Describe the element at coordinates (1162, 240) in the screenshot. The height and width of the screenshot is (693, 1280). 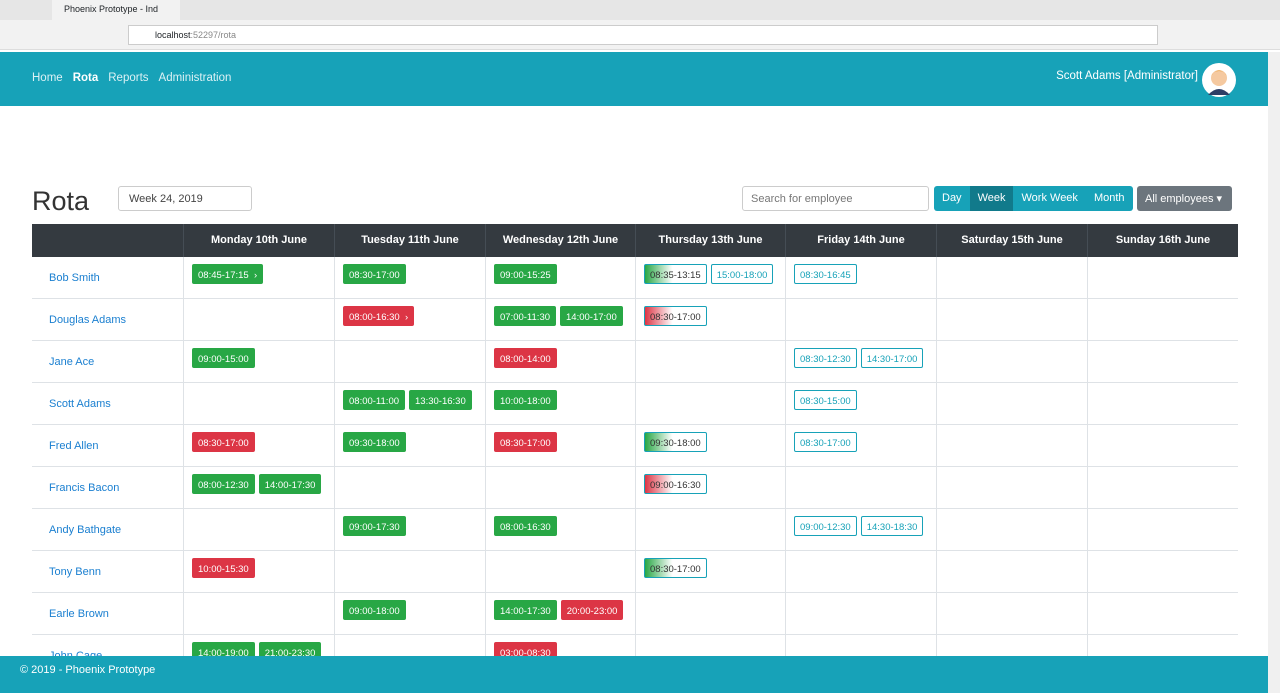
I see `column-header: Sunday 16th June` at that location.